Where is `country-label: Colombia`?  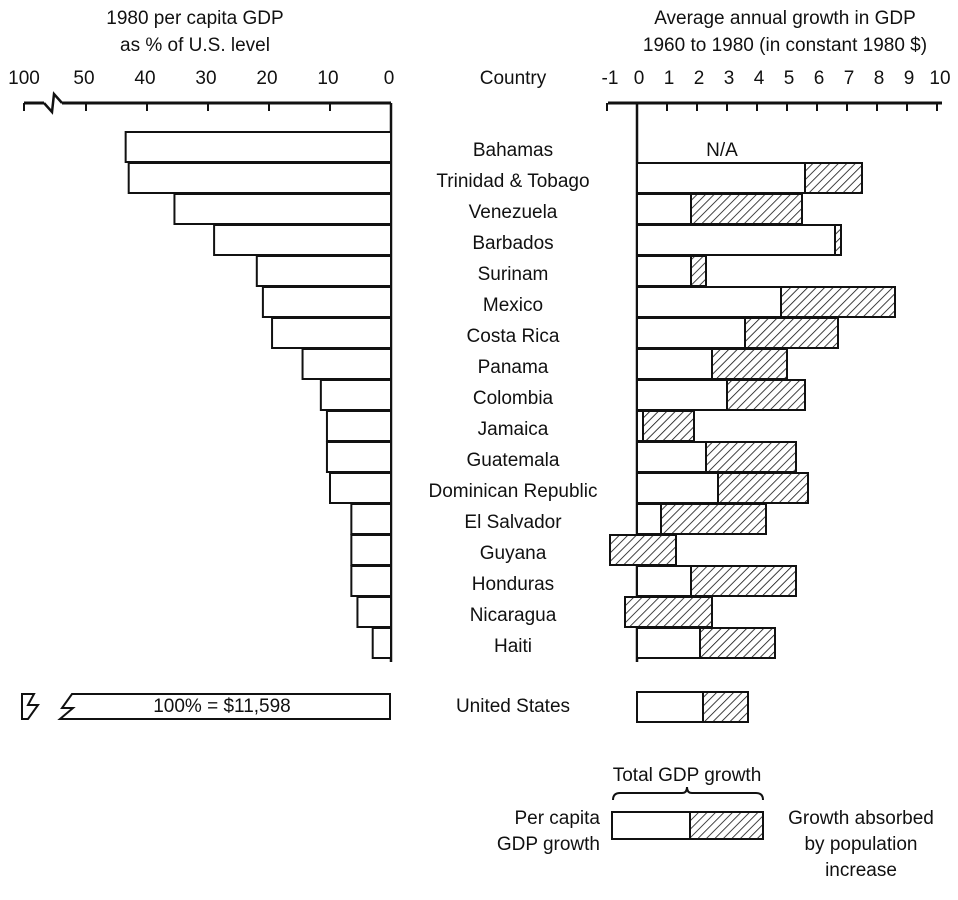
country-label: Colombia is located at coordinates (513, 398).